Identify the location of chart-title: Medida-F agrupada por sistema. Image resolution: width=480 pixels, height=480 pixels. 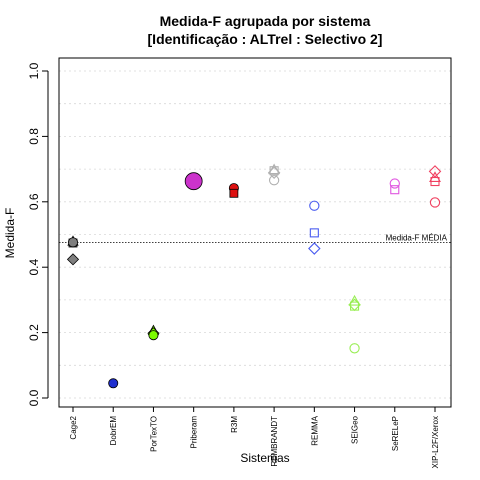
(265, 21).